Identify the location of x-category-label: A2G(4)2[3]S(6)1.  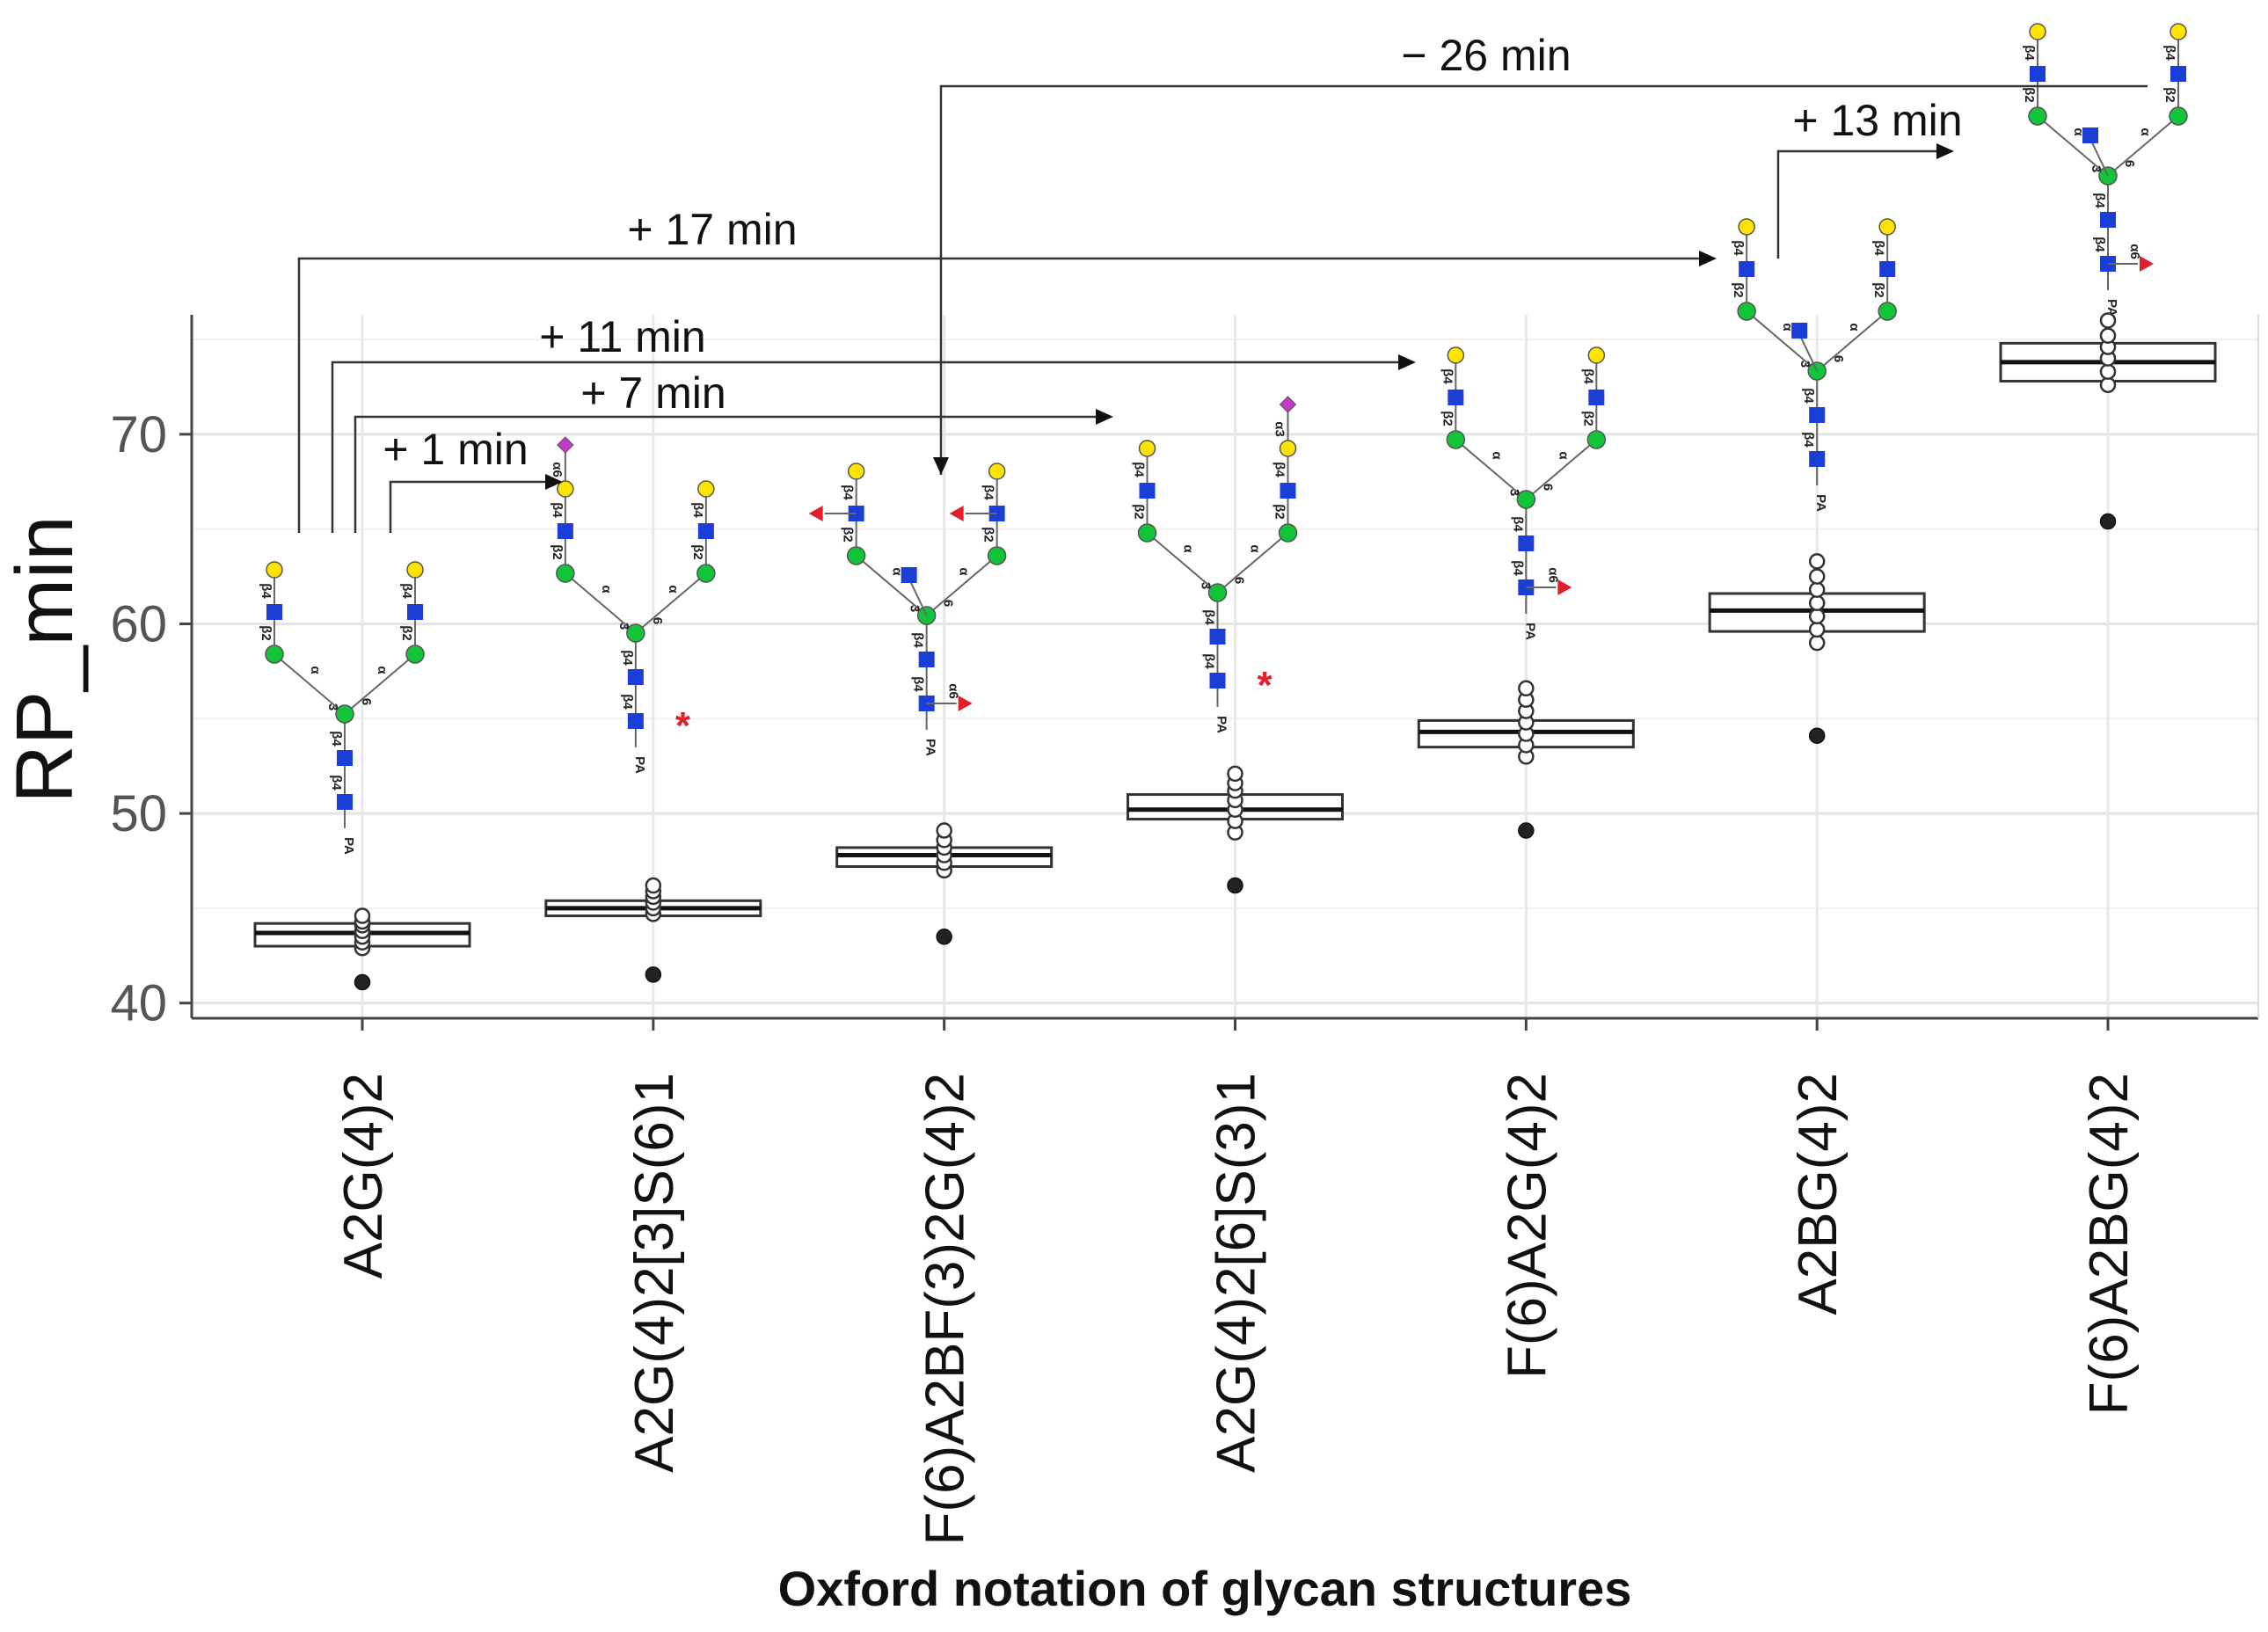
(654, 1273).